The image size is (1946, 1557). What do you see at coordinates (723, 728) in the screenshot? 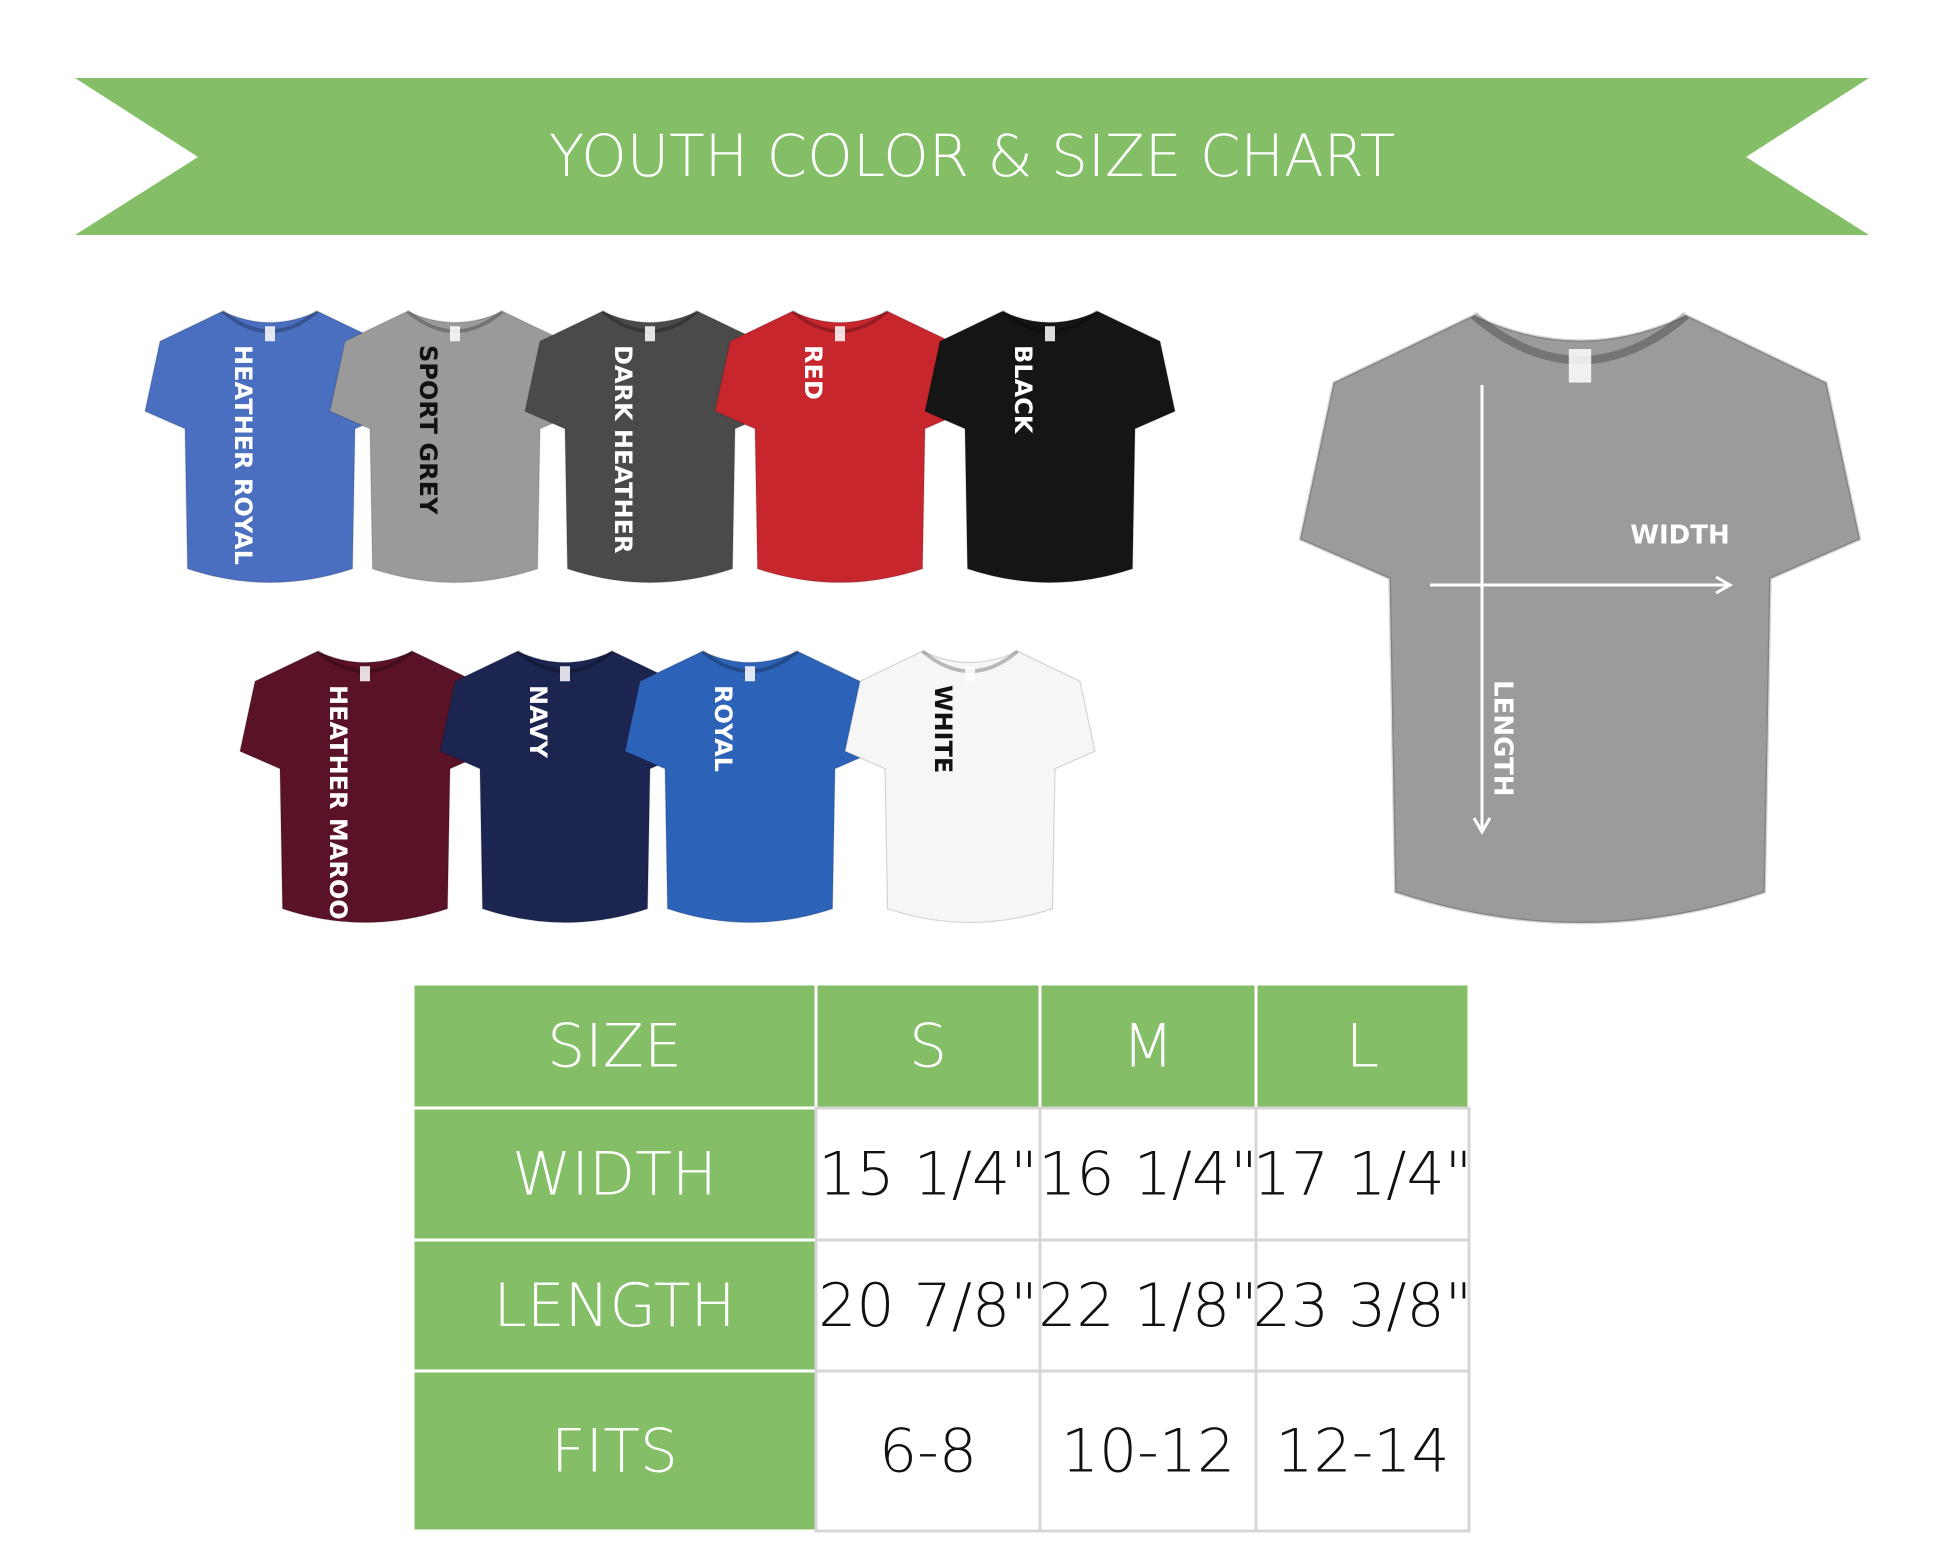
I see `color-label: ROYAL` at bounding box center [723, 728].